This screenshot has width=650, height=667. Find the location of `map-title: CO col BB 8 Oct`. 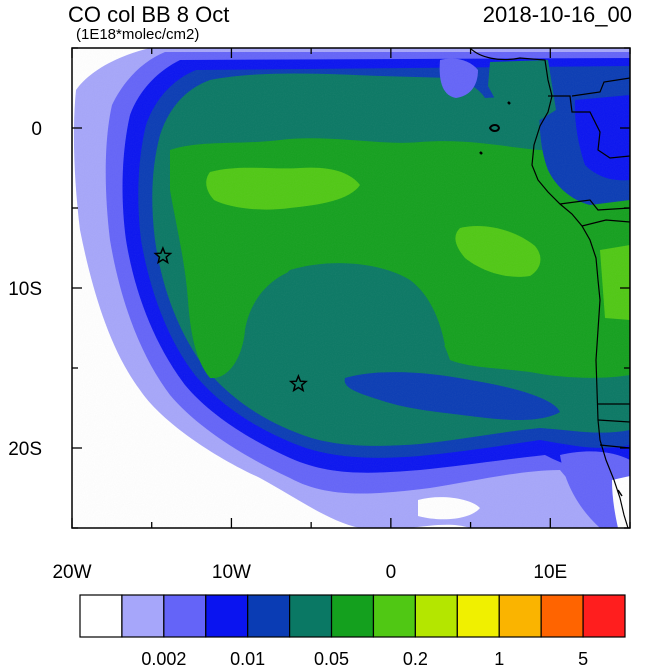

map-title: CO col BB 8 Oct is located at coordinates (149, 14).